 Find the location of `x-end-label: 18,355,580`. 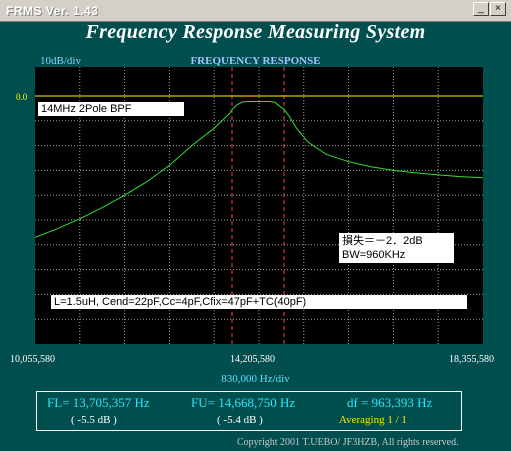

x-end-label: 18,355,580 is located at coordinates (471, 359).